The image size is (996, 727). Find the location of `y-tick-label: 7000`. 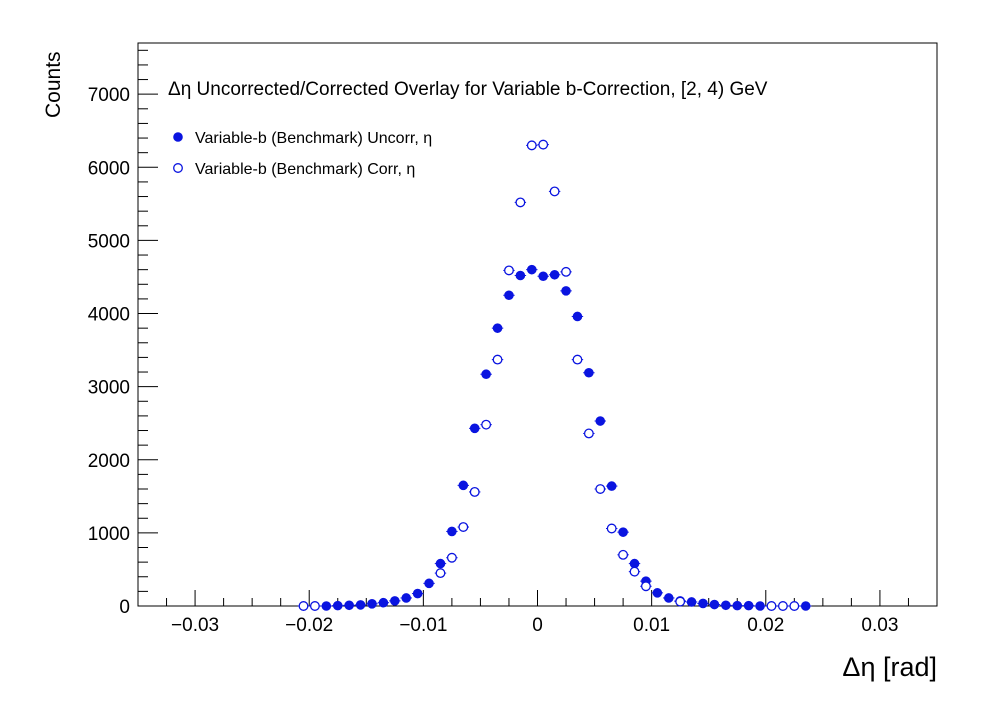

y-tick-label: 7000 is located at coordinates (109, 95).